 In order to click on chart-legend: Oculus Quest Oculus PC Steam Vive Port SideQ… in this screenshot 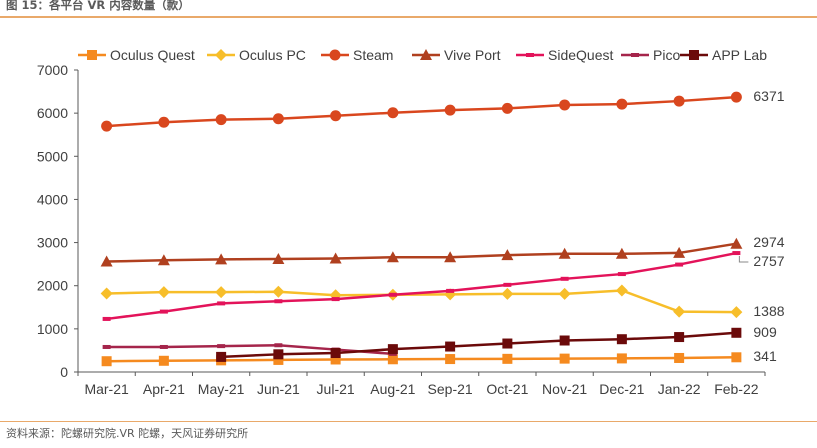, I will do `click(422, 55)`.